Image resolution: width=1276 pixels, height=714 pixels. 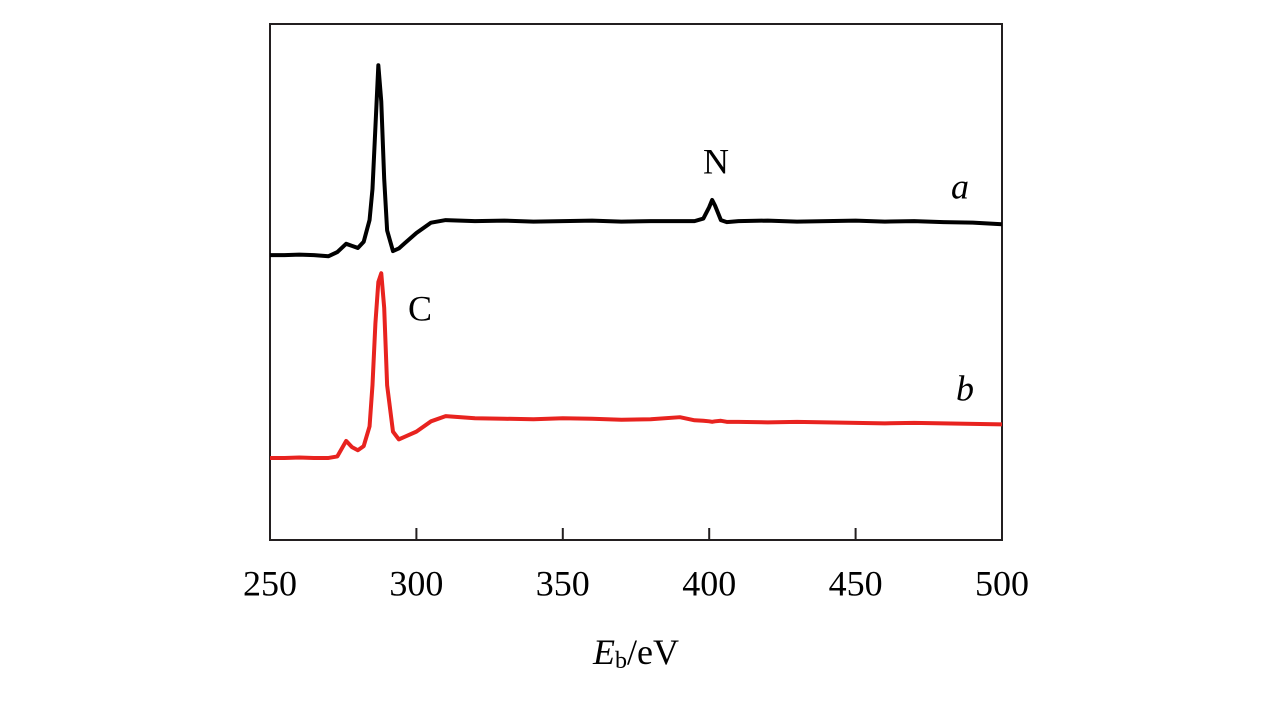 What do you see at coordinates (621, 661) in the screenshot?
I see `x-label-subscript: b` at bounding box center [621, 661].